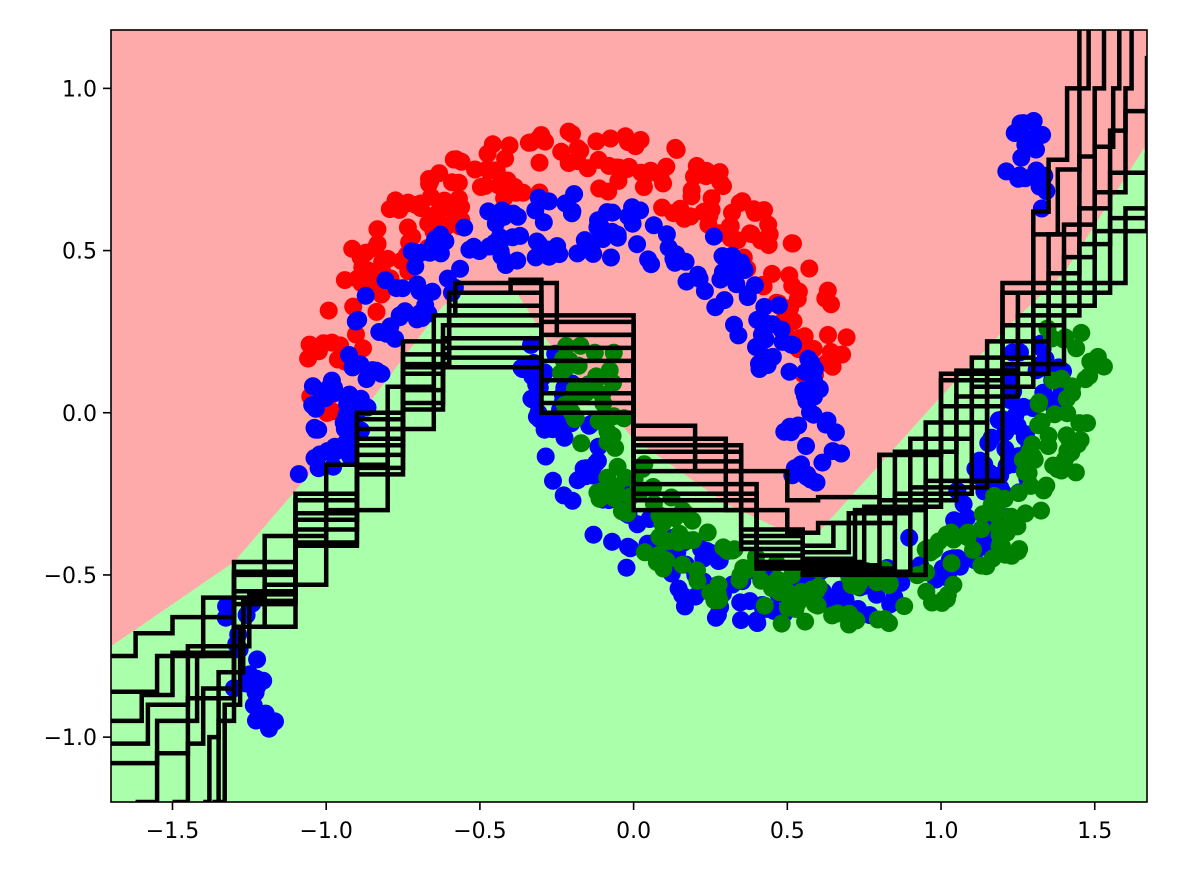  I want to click on x-tick-label: 0.0, so click(633, 831).